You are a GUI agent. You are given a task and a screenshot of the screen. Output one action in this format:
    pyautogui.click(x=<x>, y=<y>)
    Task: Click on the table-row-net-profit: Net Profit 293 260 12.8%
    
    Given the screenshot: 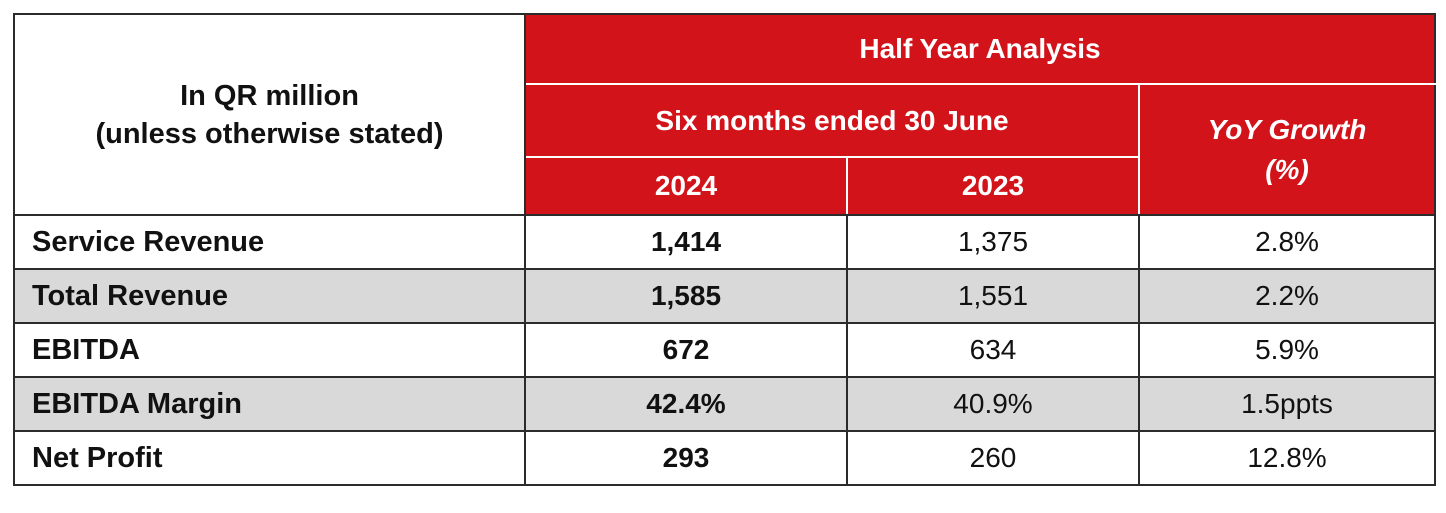 What is the action you would take?
    pyautogui.click(x=725, y=458)
    